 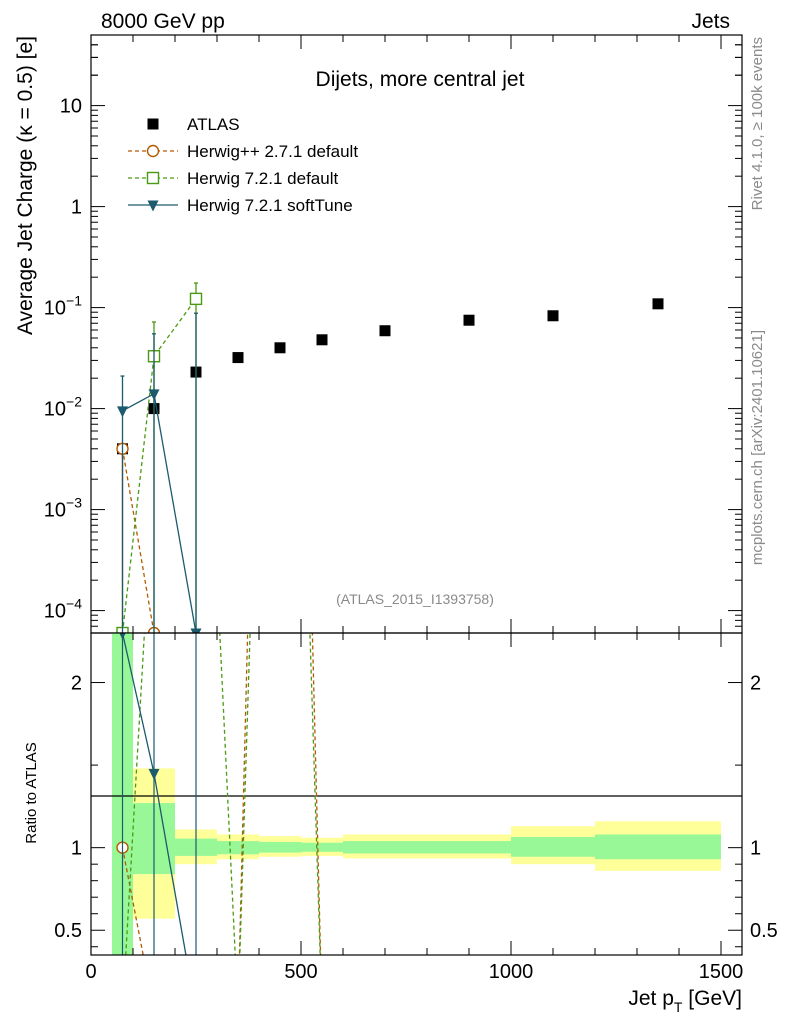 I want to click on series-atlas, so click(x=390, y=376).